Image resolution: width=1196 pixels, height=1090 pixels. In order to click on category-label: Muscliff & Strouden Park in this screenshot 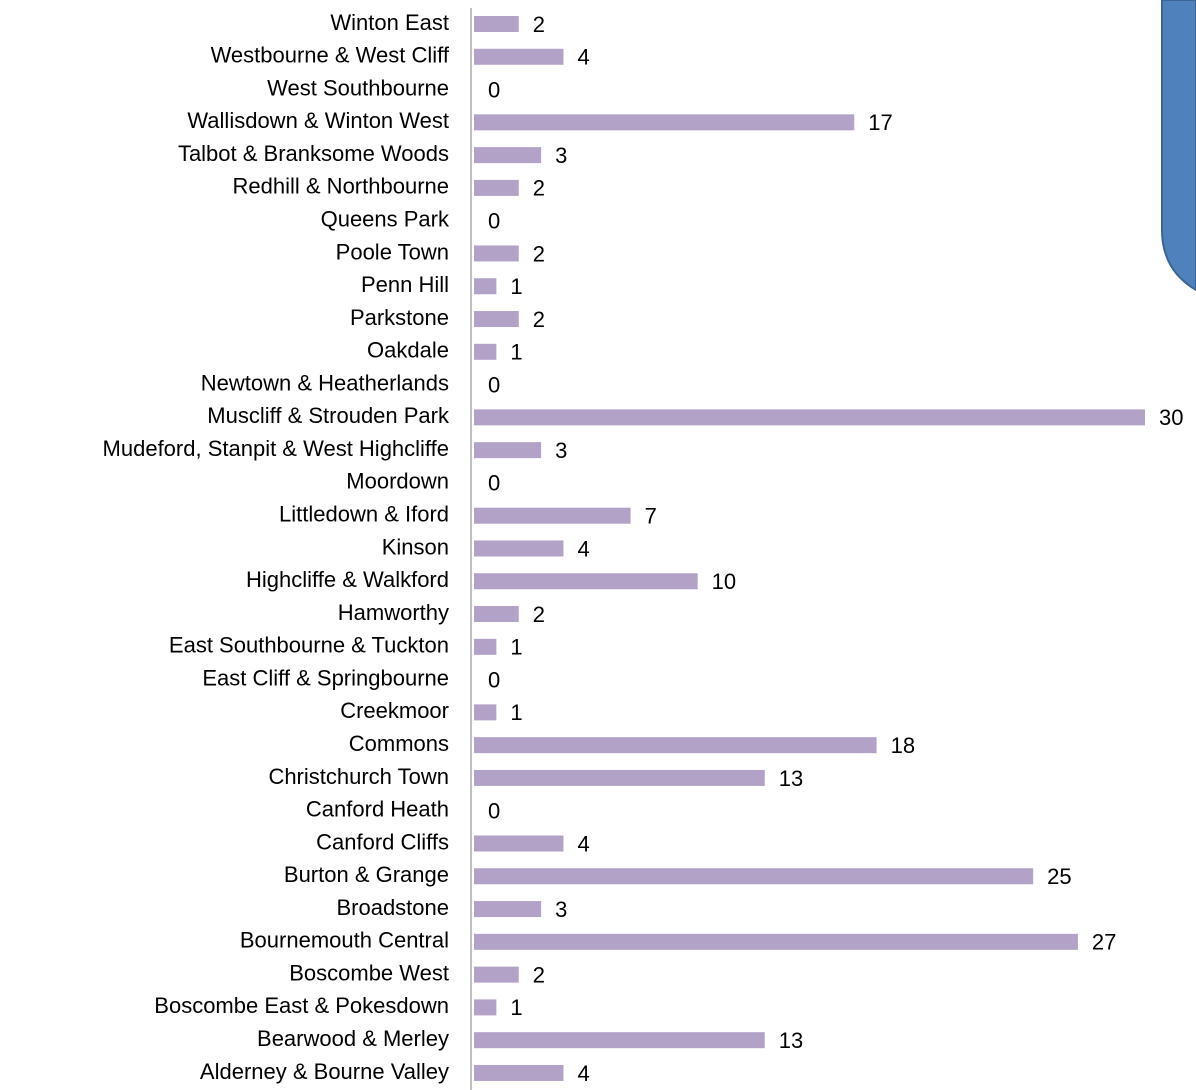, I will do `click(328, 415)`.